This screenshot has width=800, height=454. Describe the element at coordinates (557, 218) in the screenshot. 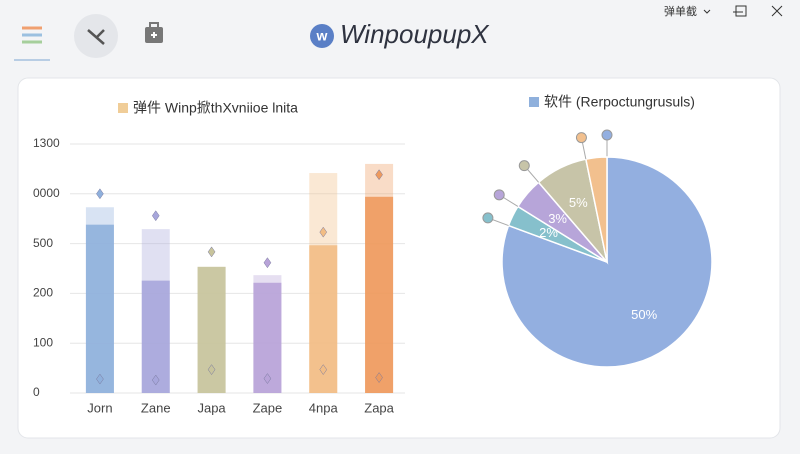

I see `slice-label: 3%` at that location.